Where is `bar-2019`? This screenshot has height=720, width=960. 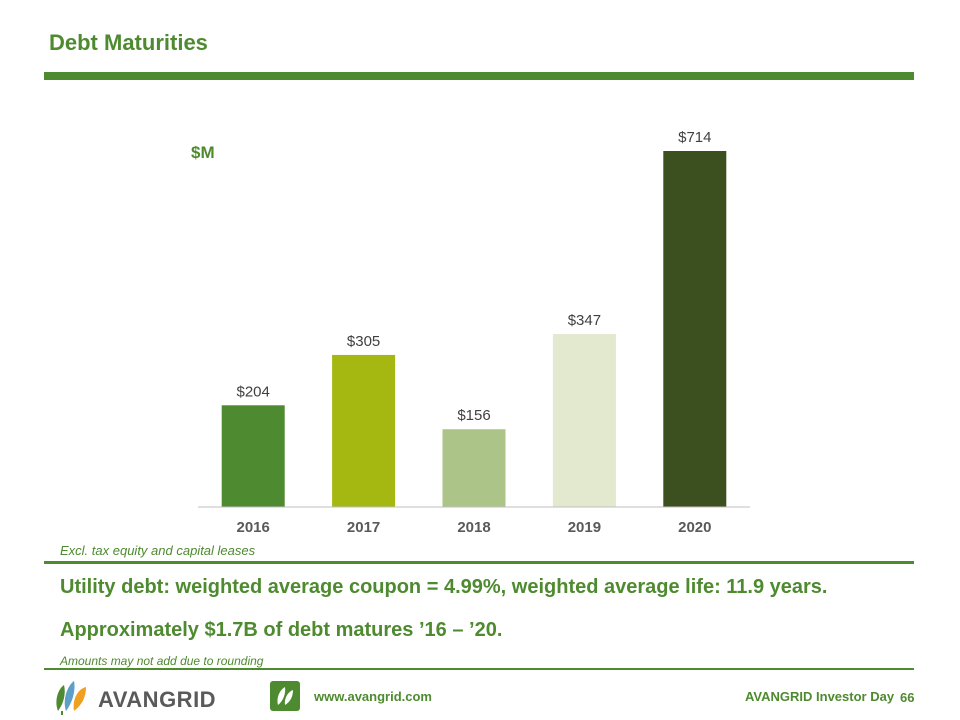
bar-2019 is located at coordinates (584, 420).